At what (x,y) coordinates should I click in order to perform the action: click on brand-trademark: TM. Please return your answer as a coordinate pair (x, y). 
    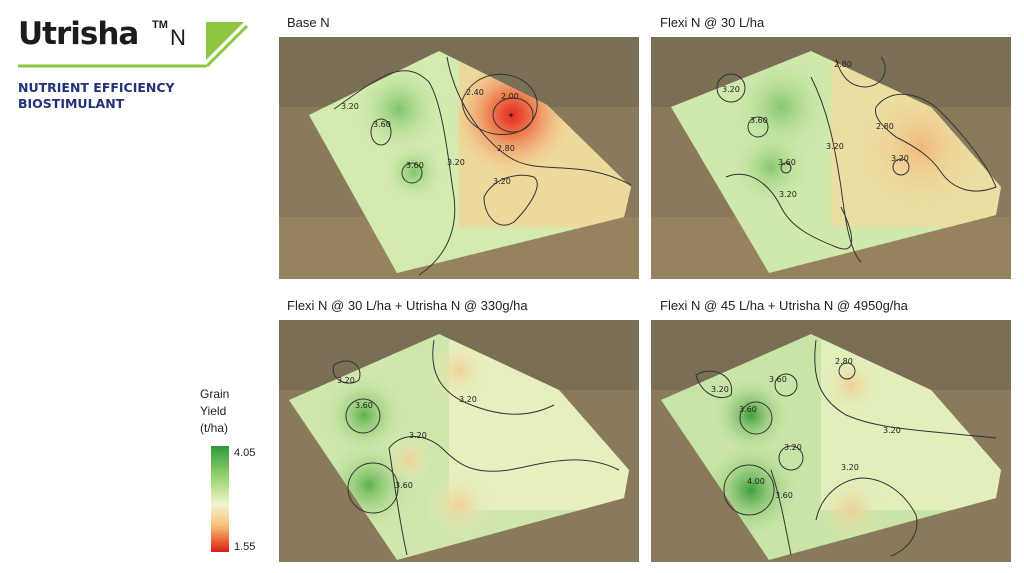
    Looking at the image, I should click on (160, 25).